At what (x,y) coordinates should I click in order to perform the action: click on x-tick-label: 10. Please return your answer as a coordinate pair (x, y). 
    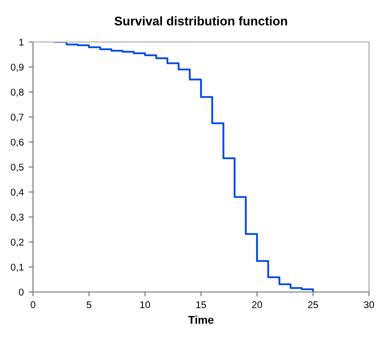
    Looking at the image, I should click on (145, 304).